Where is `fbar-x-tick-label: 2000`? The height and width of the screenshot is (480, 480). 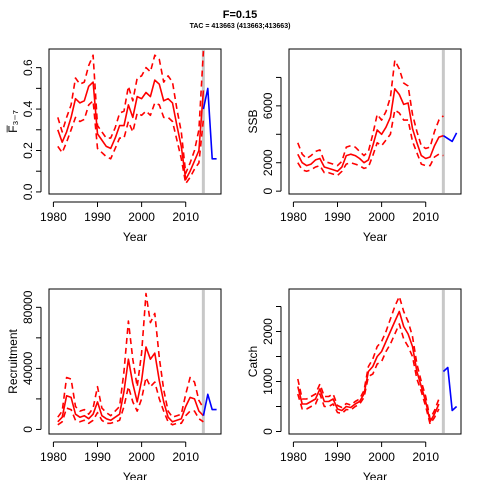 fbar-x-tick-label: 2000 is located at coordinates (141, 217).